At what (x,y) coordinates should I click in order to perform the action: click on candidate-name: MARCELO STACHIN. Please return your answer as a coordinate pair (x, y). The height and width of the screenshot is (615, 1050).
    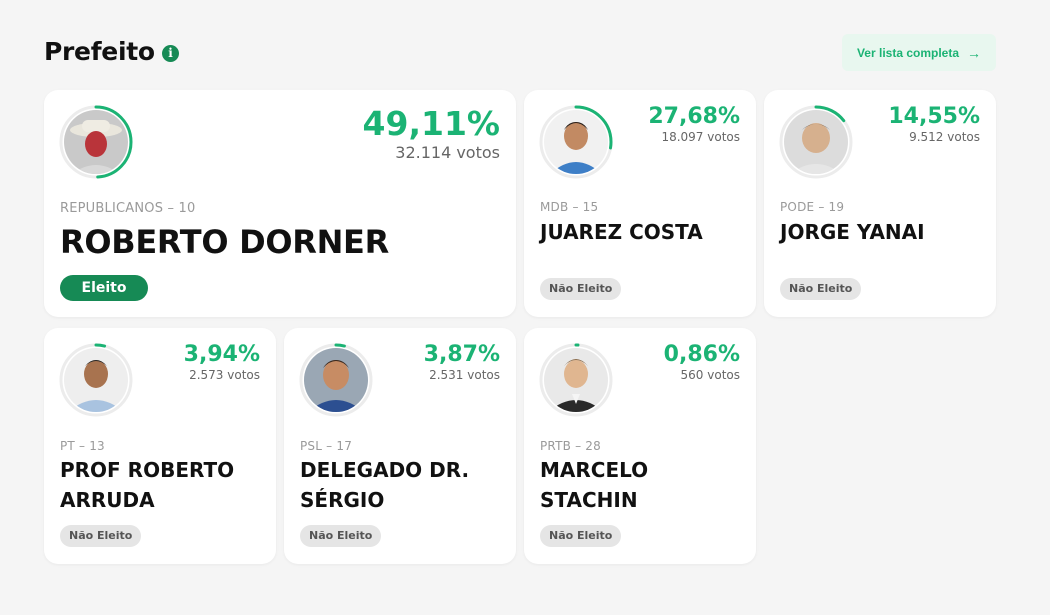
    Looking at the image, I should click on (594, 485).